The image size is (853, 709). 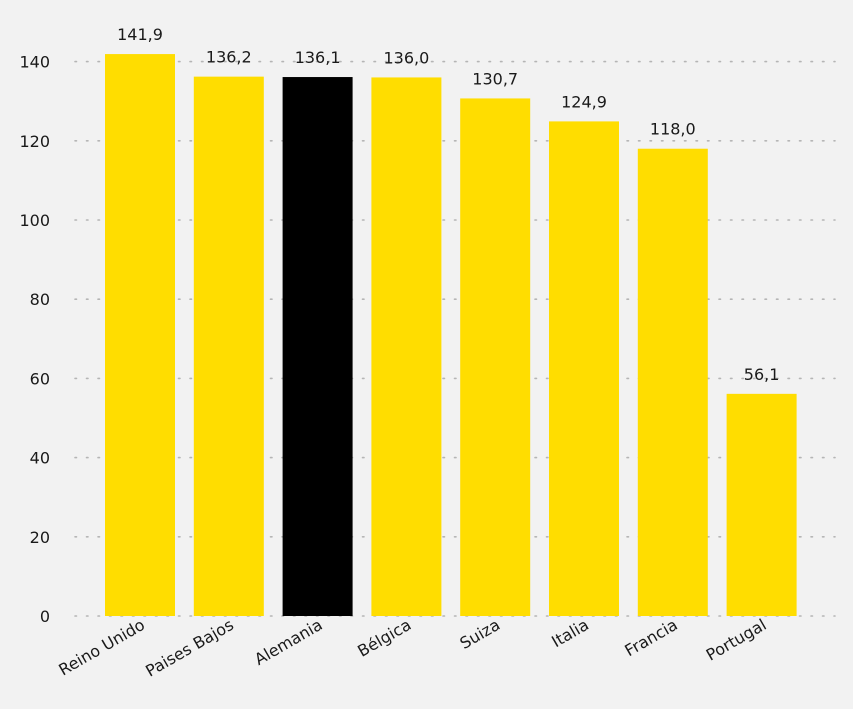 What do you see at coordinates (34, 339) in the screenshot?
I see `y-axis-ticks: 0 20 40 60 80 100 120 140` at bounding box center [34, 339].